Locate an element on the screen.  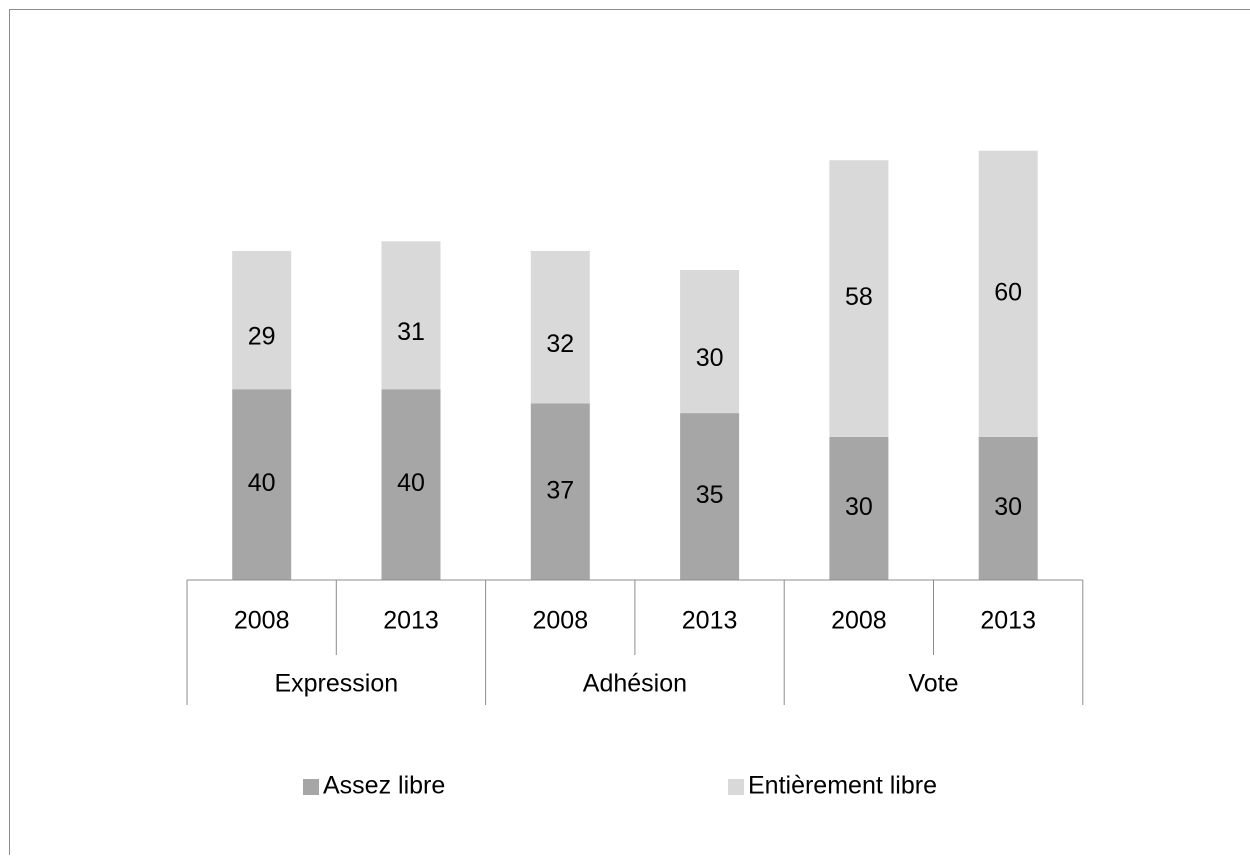
category-label-1: 2013 is located at coordinates (411, 621).